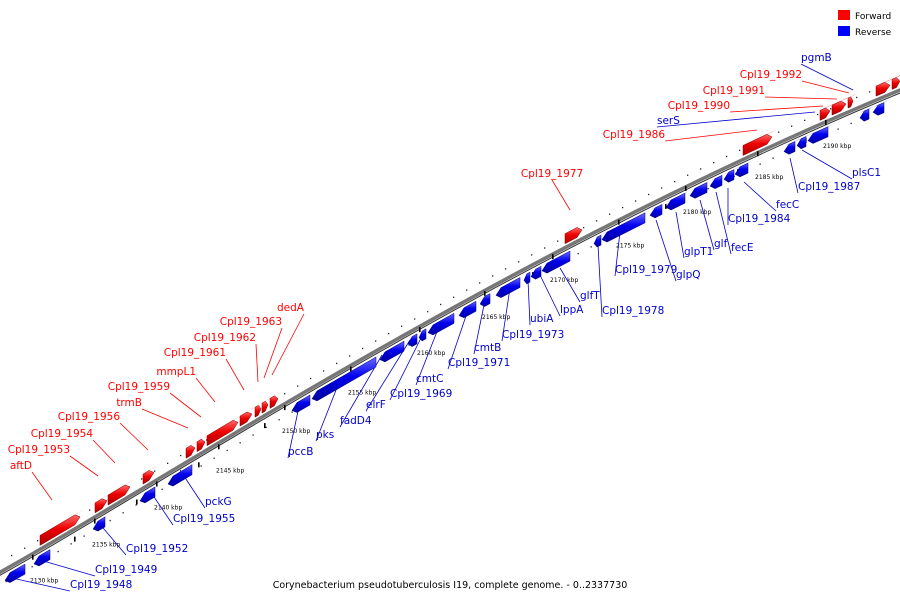 The width and height of the screenshot is (900, 600). I want to click on gene-label: serS, so click(668, 121).